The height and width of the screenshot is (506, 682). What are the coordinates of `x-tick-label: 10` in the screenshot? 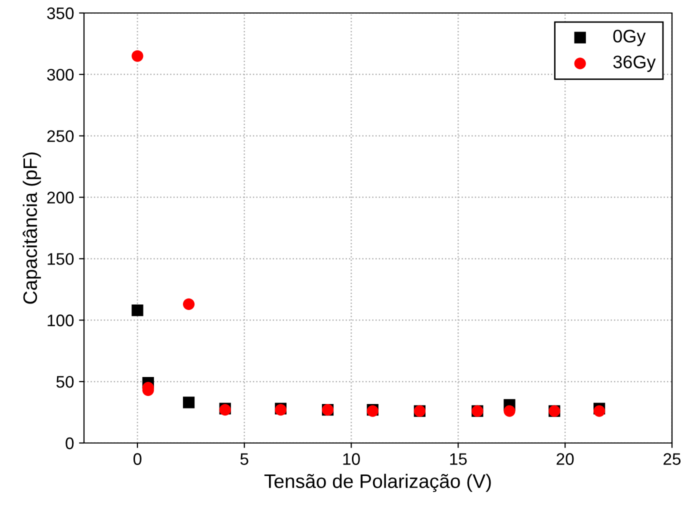 It's located at (351, 459).